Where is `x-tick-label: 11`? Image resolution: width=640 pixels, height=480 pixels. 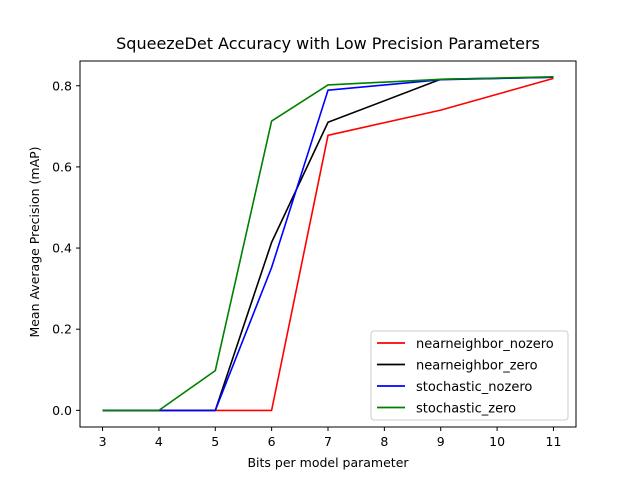
x-tick-label: 11 is located at coordinates (554, 441).